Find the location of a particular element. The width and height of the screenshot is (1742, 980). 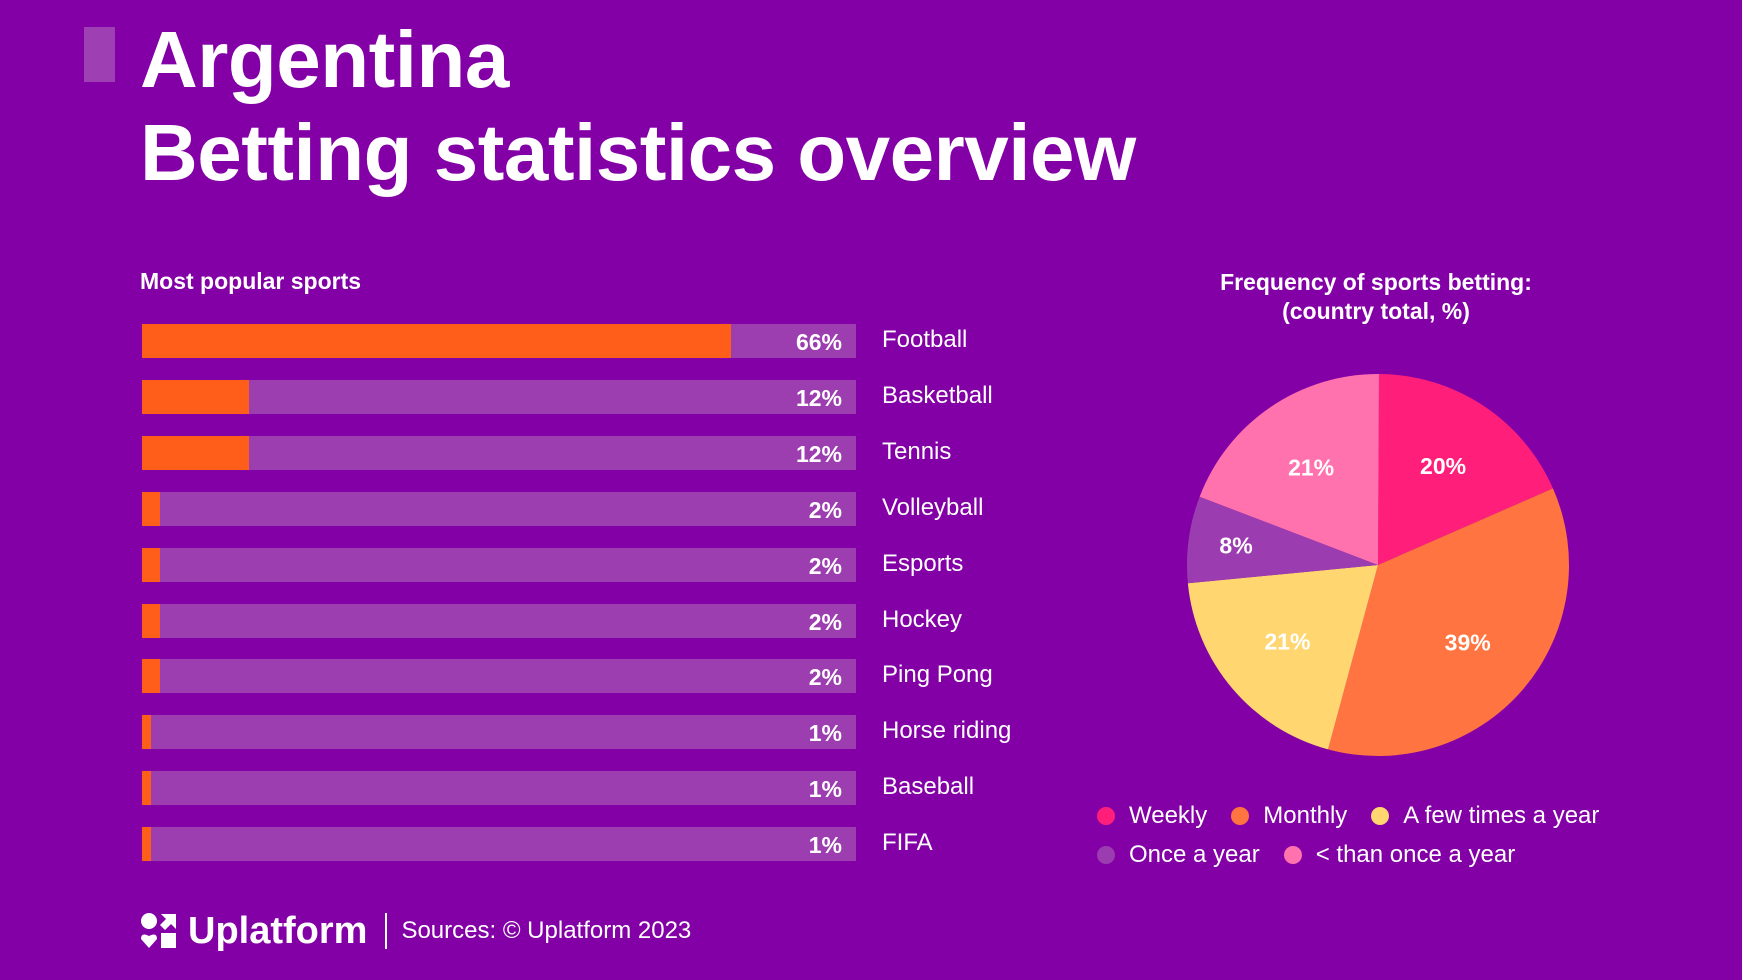

pie-chart-subtitle: (country total, %) is located at coordinates (1376, 311).